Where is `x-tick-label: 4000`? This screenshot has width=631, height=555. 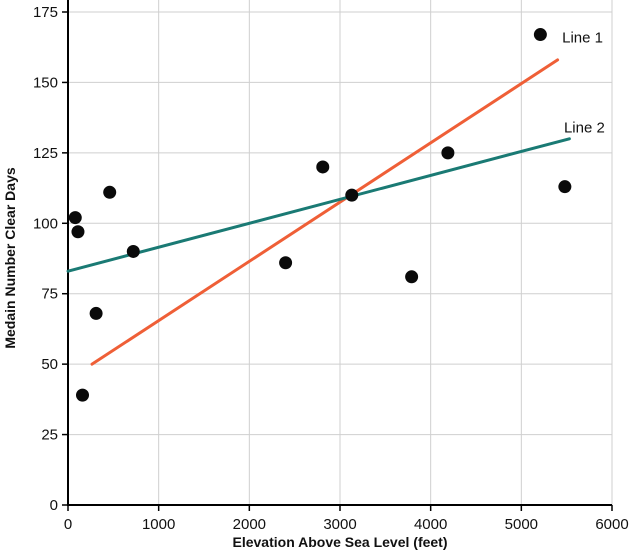 x-tick-label: 4000 is located at coordinates (430, 524).